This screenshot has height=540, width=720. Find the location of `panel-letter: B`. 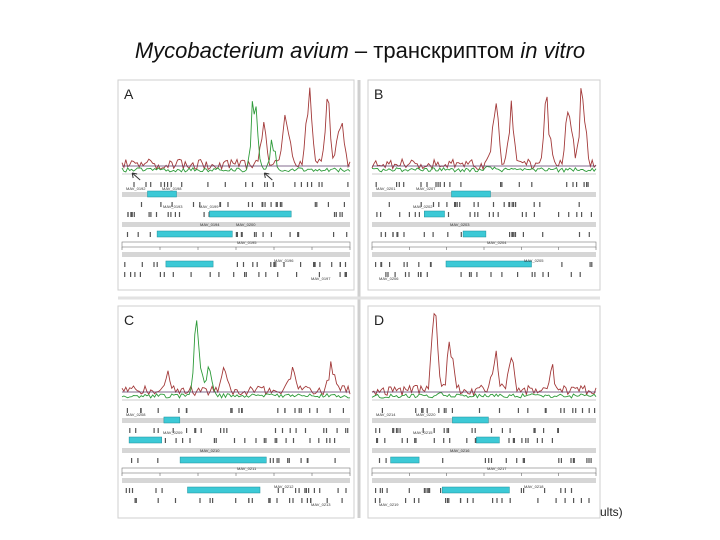

panel-letter: B is located at coordinates (378, 94).